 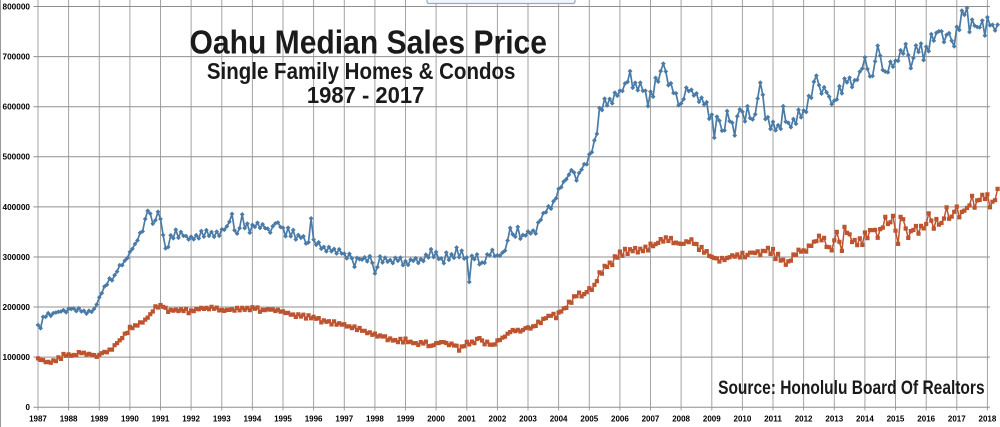 What do you see at coordinates (38, 419) in the screenshot?
I see `svg-text: 1987` at bounding box center [38, 419].